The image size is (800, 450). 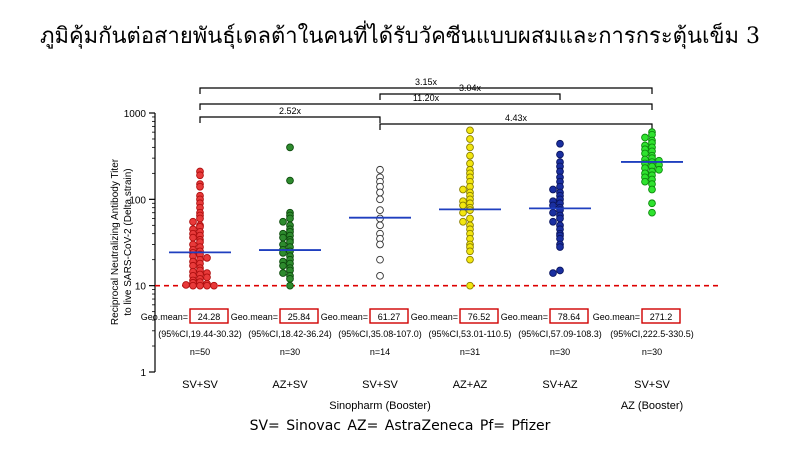 What do you see at coordinates (559, 385) in the screenshot?
I see `x-category-label: SV+AZ` at bounding box center [559, 385].